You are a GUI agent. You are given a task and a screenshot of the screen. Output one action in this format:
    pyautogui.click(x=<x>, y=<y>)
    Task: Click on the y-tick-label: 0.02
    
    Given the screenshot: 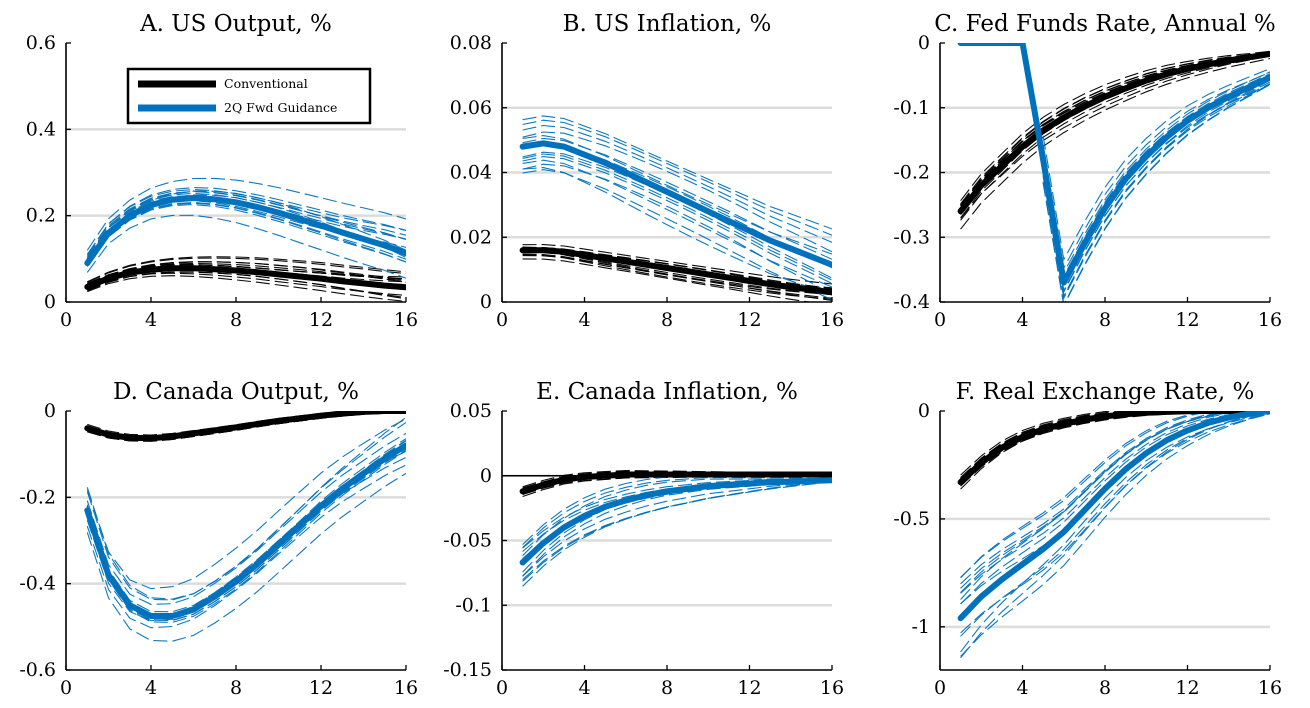 What is the action you would take?
    pyautogui.click(x=471, y=237)
    